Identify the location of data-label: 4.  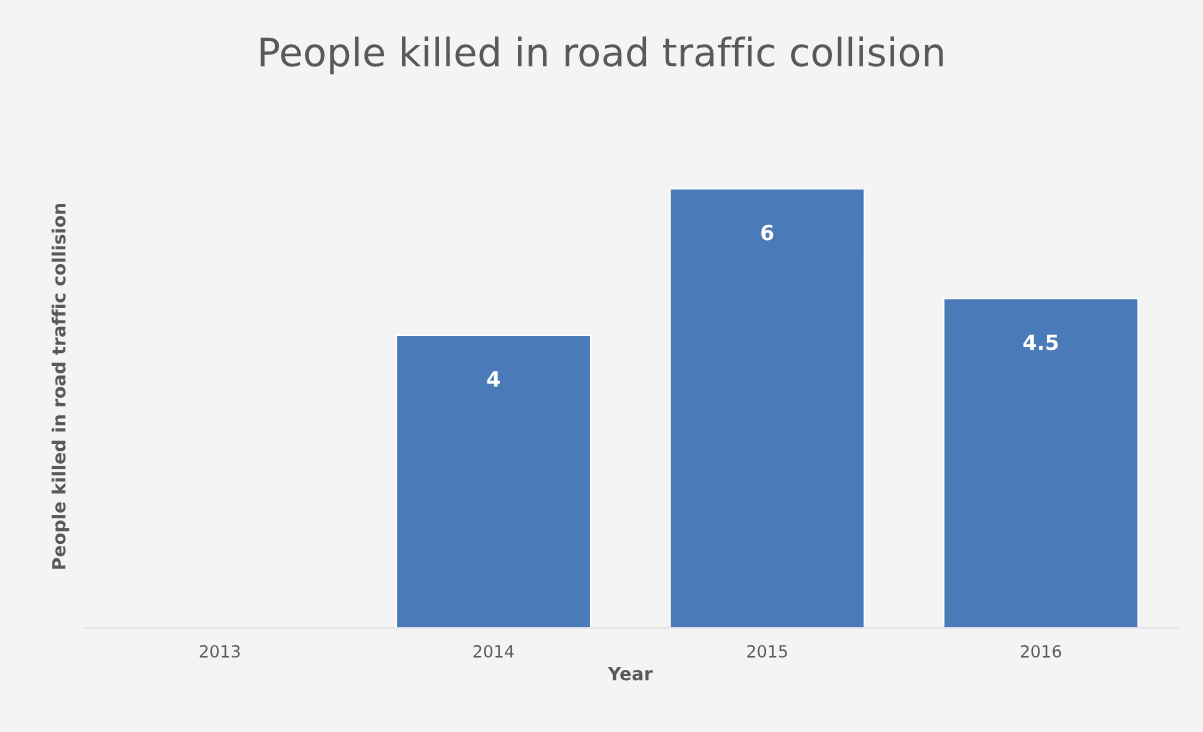
(493, 379).